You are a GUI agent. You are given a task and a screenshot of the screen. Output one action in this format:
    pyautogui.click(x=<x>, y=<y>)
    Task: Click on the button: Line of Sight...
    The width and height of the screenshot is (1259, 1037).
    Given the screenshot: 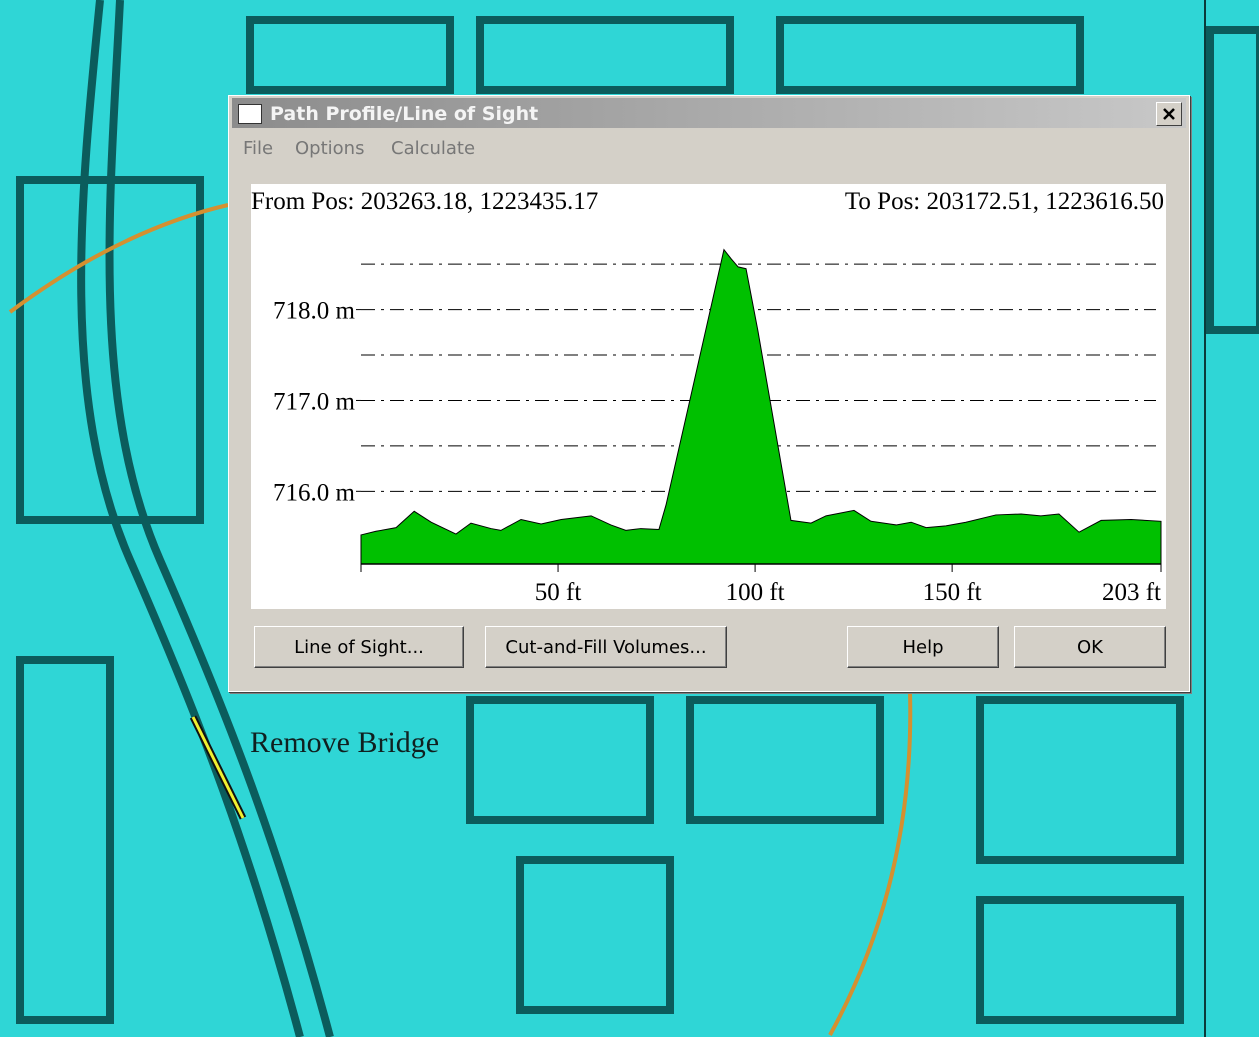 What is the action you would take?
    pyautogui.click(x=359, y=647)
    